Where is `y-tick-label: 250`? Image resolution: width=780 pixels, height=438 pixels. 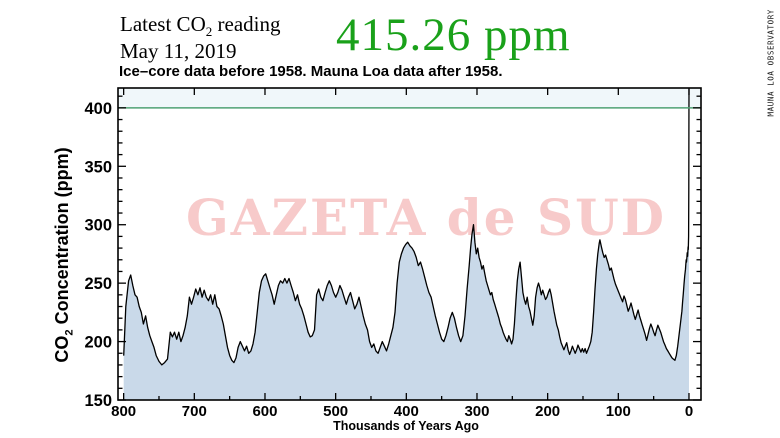
y-tick-label: 250 is located at coordinates (98, 284).